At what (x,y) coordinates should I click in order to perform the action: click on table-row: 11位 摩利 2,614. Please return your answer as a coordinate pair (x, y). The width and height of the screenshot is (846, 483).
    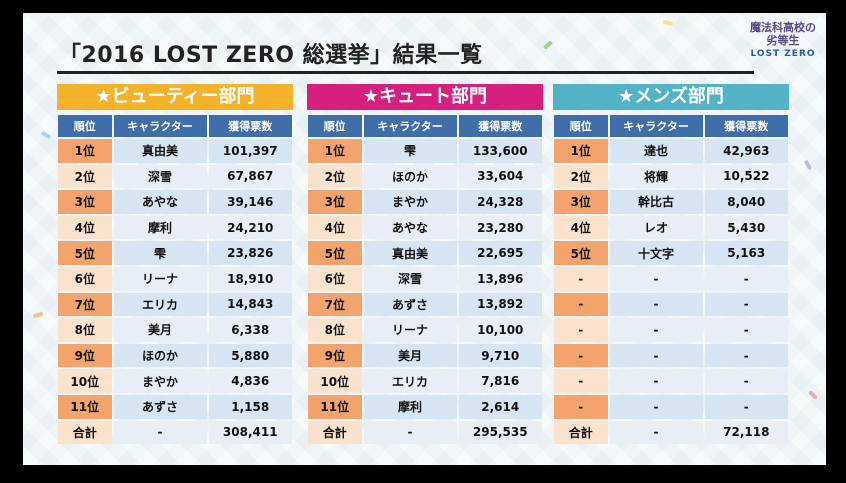
    Looking at the image, I should click on (425, 406).